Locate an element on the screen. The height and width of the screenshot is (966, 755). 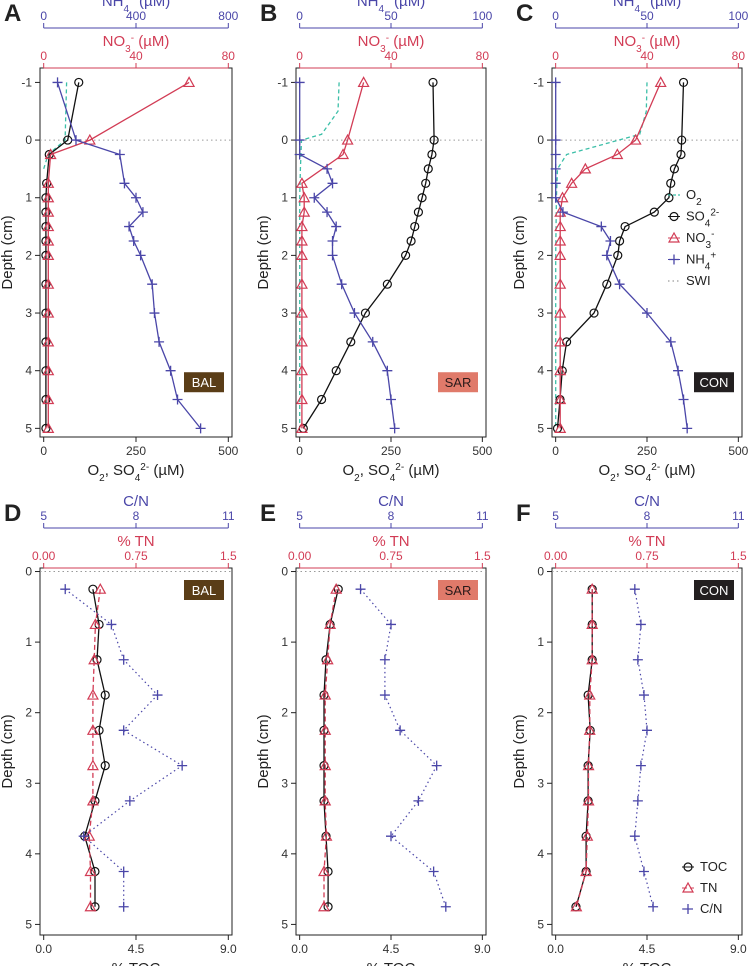
x-tick-label-bottom: 0.0 is located at coordinates (299, 949).